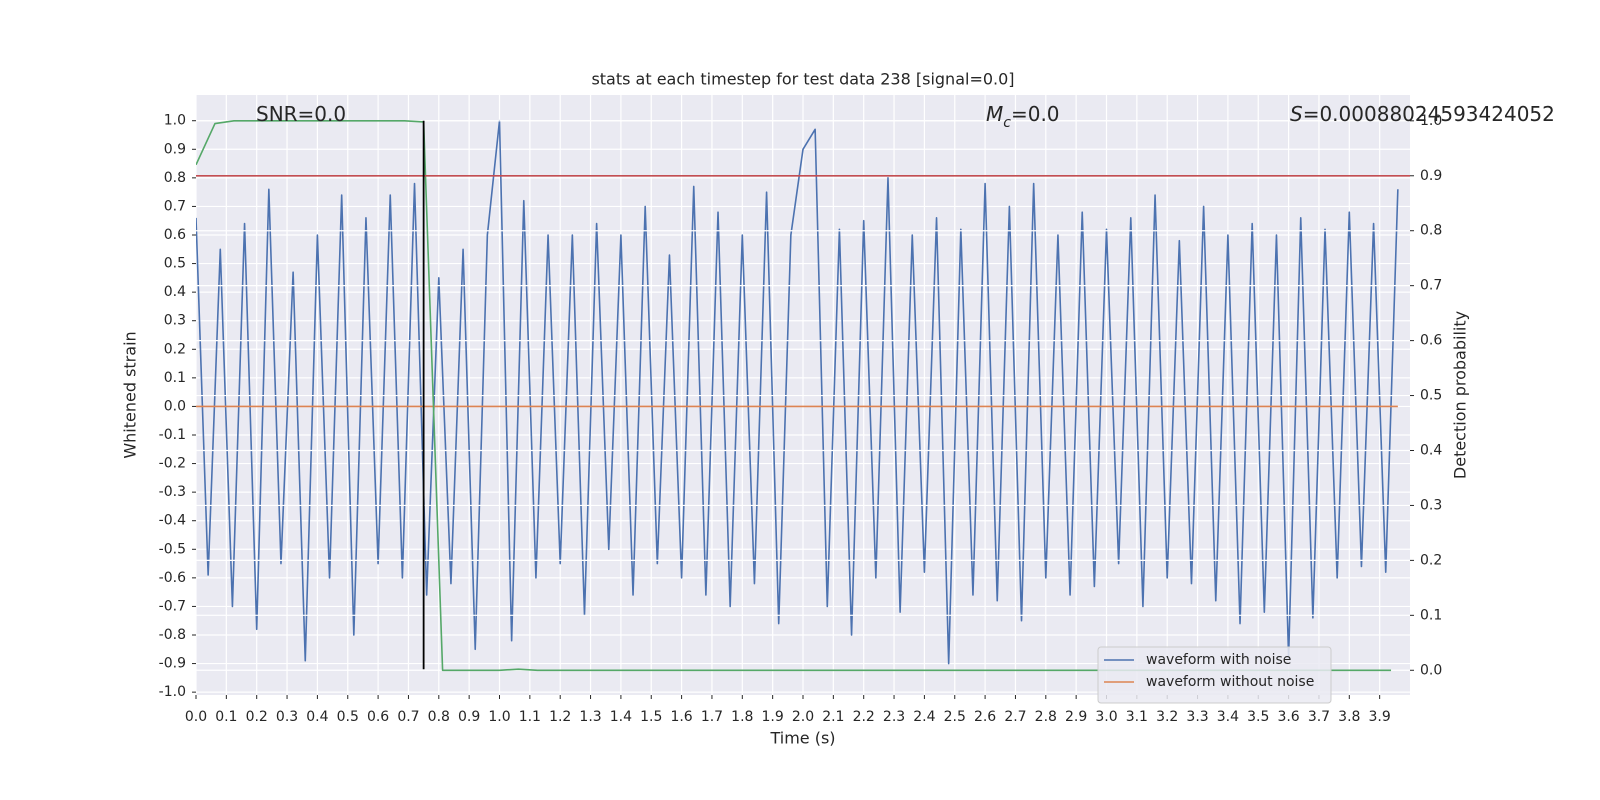 The height and width of the screenshot is (800, 1600). I want to click on x-tick-label: 2.6, so click(985, 717).